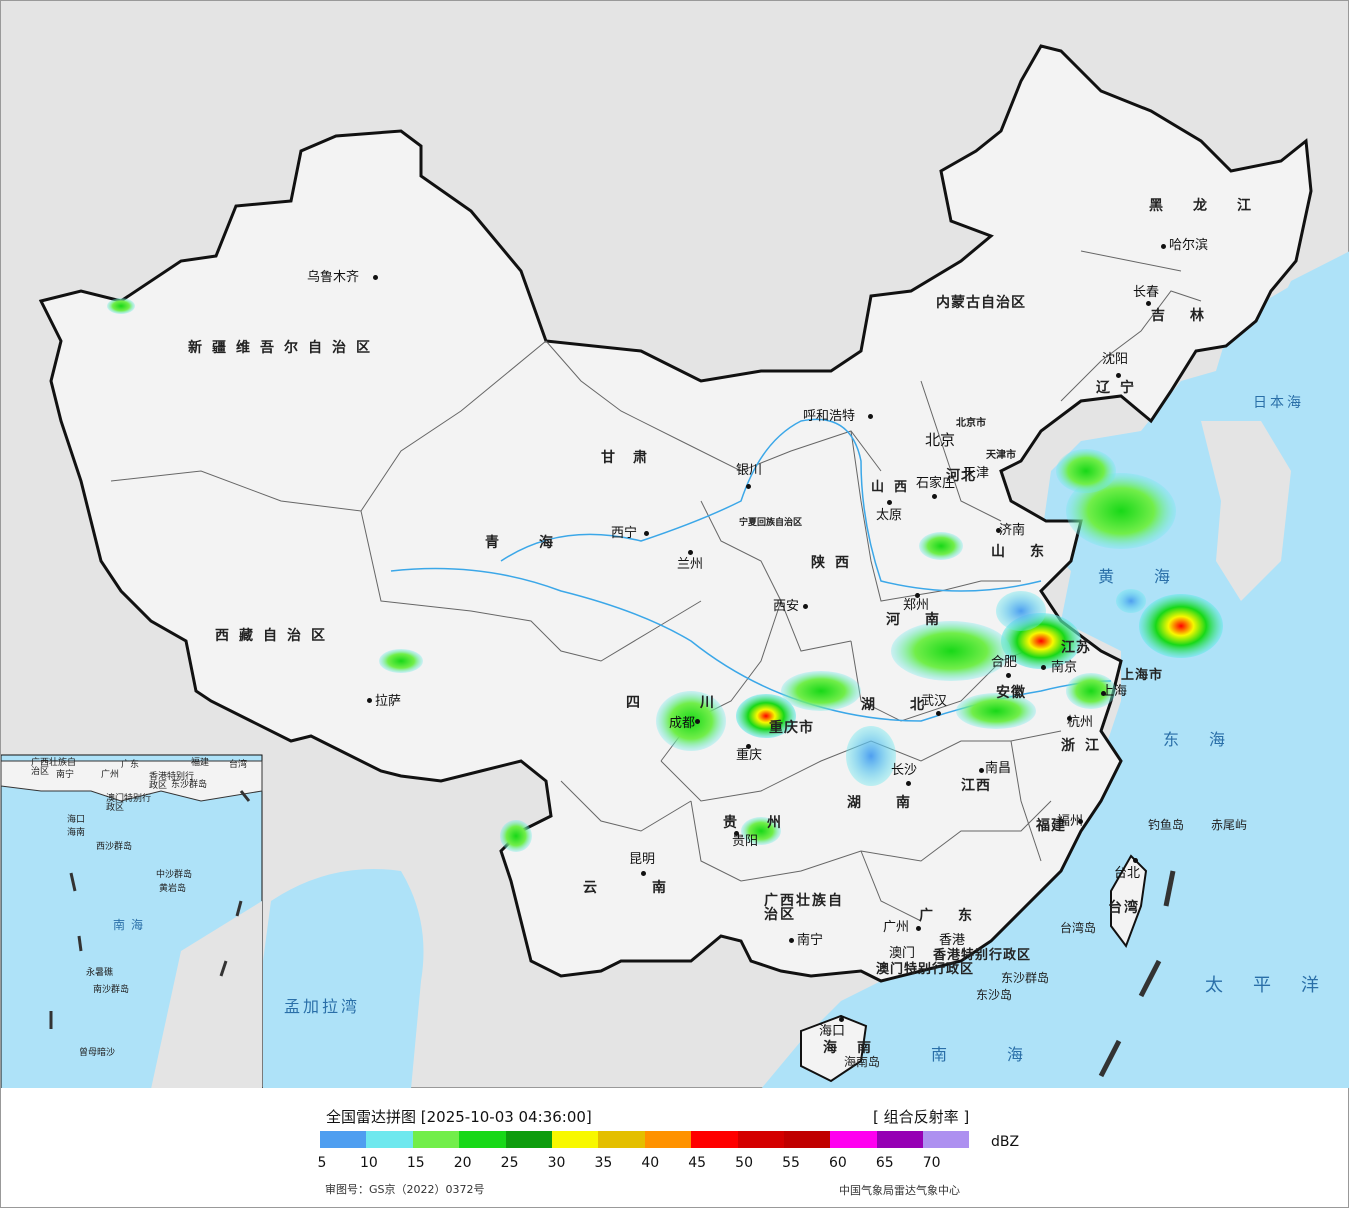  Describe the element at coordinates (333, 277) in the screenshot. I see `city-urumqi: 乌鲁木齐` at that location.